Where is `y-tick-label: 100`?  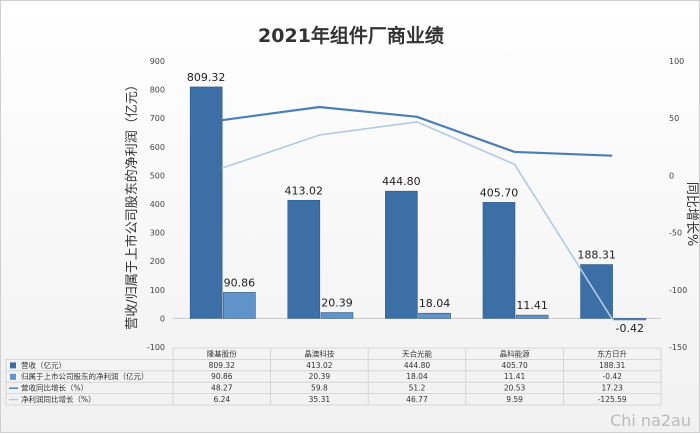 y-tick-label: 100 is located at coordinates (157, 290).